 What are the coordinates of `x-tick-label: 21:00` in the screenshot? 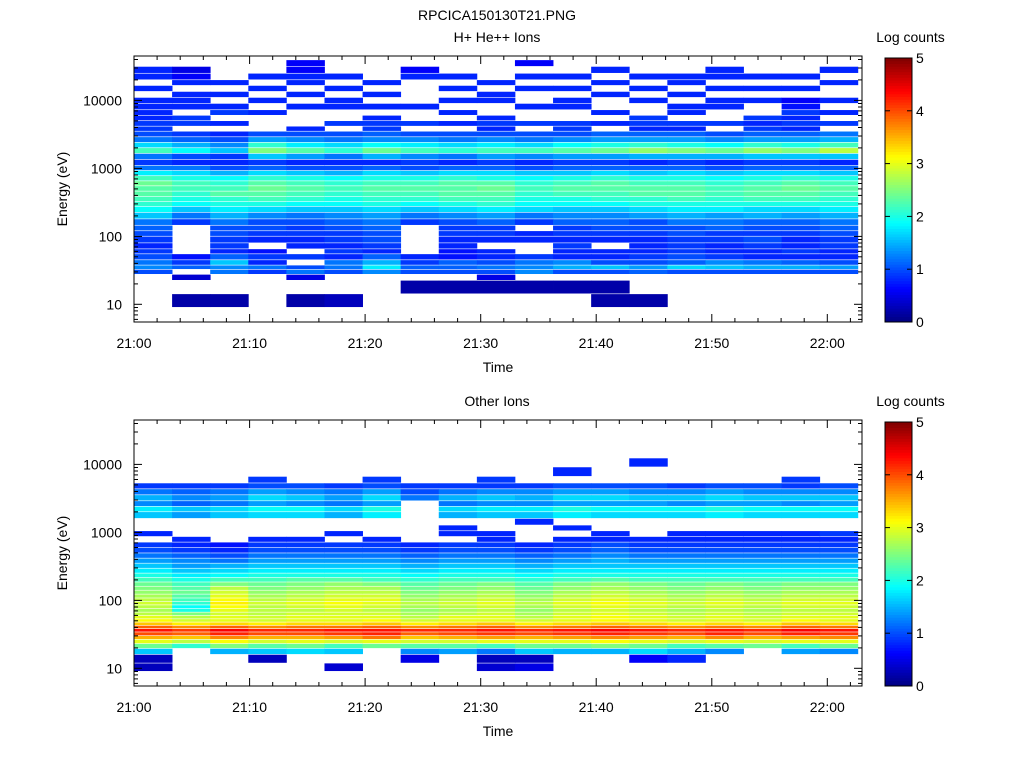 It's located at (133, 343).